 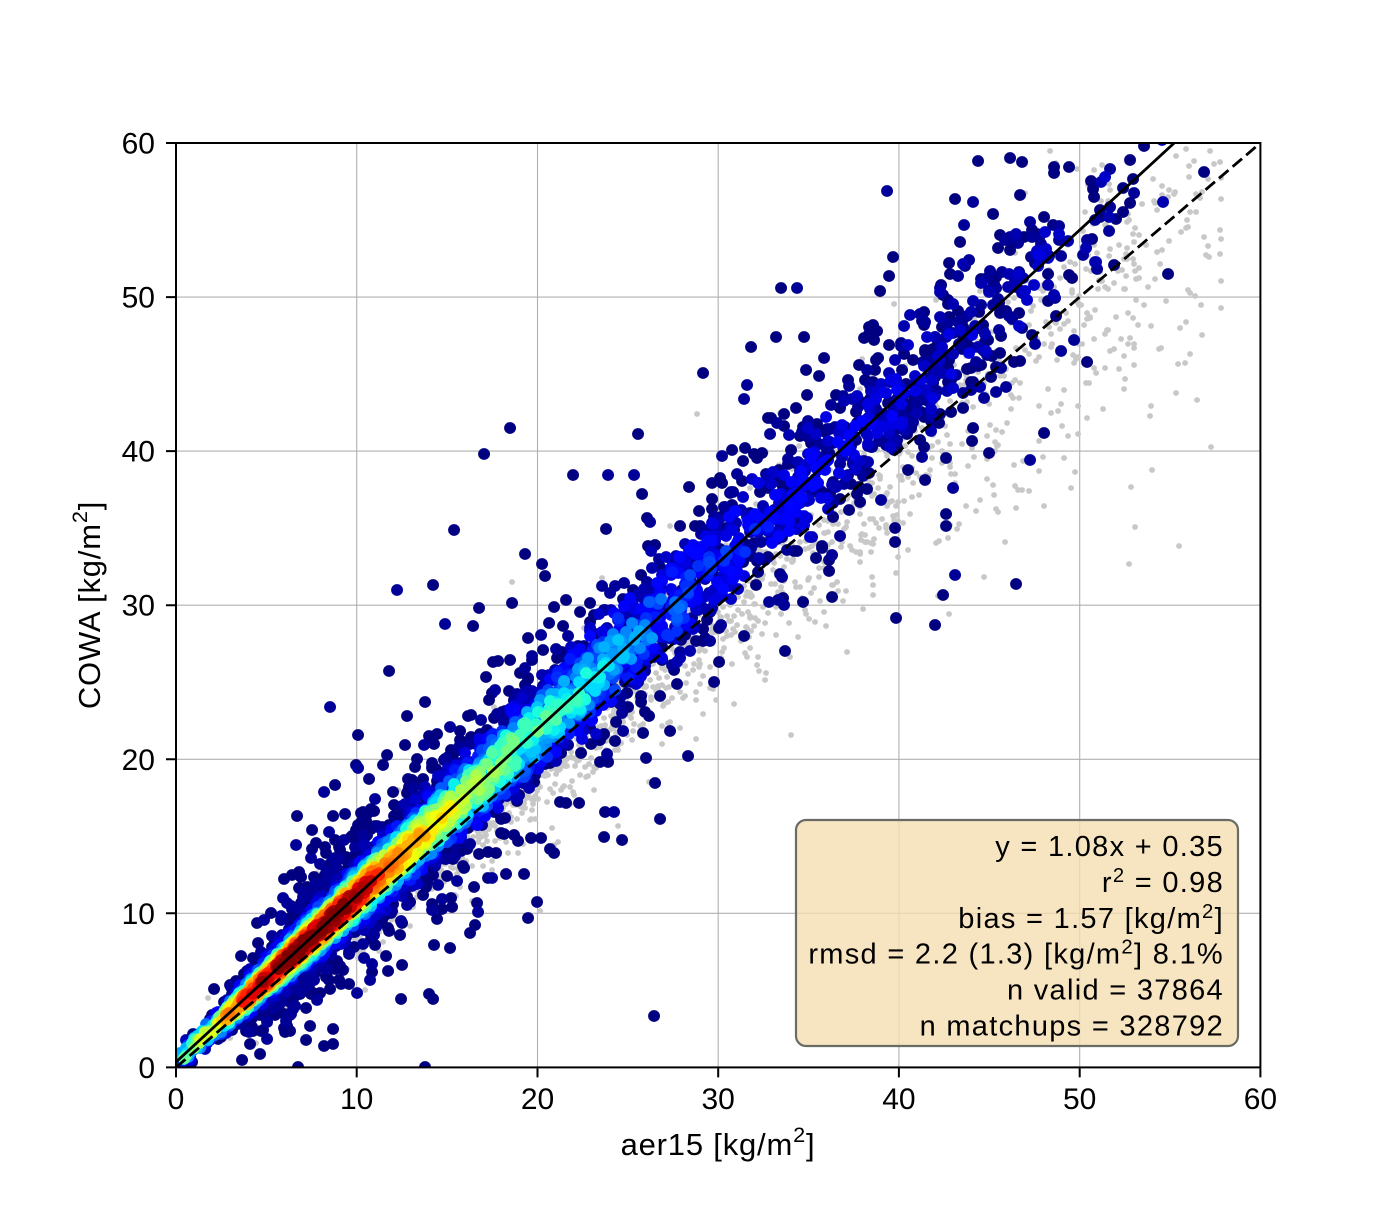 I want to click on svg-text: bias = 1.57 [kg/m2], so click(x=1091, y=918).